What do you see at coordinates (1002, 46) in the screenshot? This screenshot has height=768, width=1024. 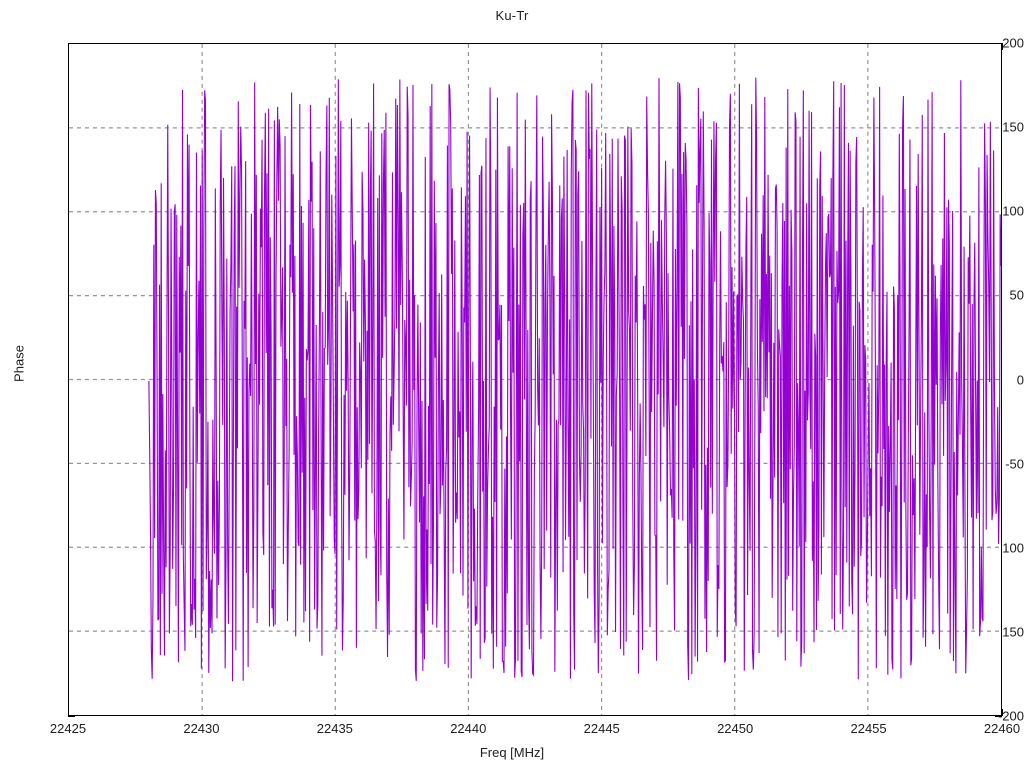 I see `x-tick-mark-top` at bounding box center [1002, 46].